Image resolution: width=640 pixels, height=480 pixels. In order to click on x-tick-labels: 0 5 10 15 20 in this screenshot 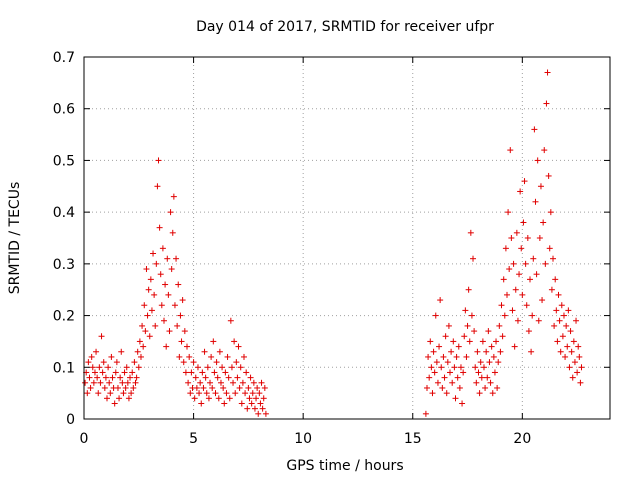, I will do `click(306, 439)`.